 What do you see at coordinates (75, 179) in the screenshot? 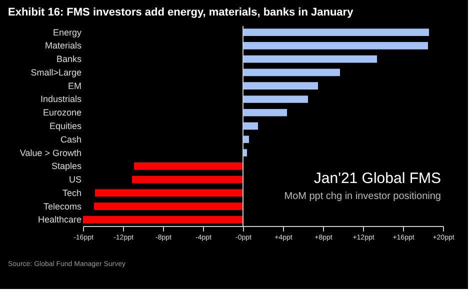
I see `y-tick-label: US` at bounding box center [75, 179].